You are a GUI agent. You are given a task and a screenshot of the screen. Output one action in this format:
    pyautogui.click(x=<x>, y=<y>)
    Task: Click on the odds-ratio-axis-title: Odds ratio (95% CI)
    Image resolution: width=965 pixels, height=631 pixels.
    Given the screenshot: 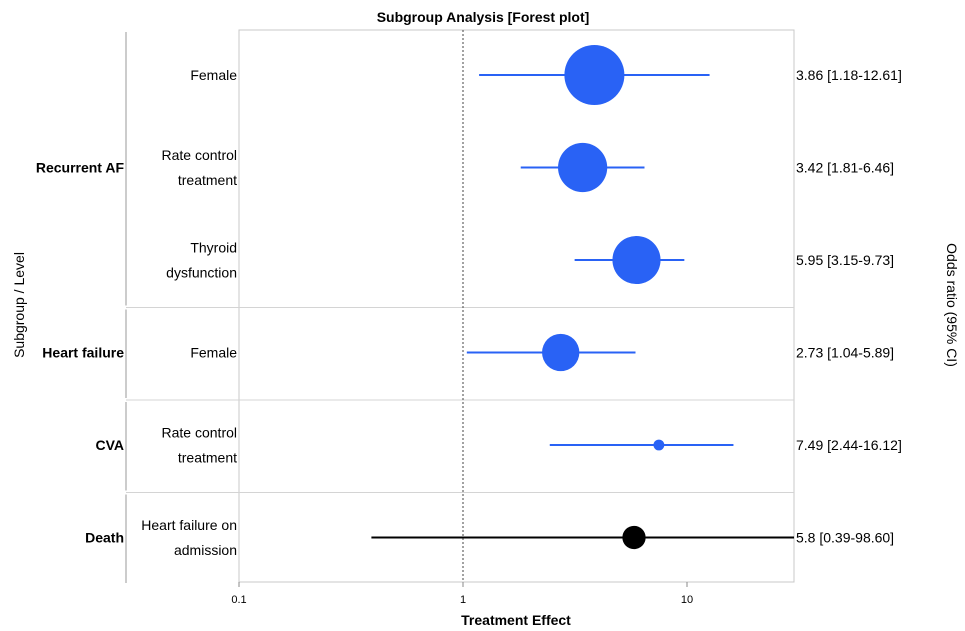 What is the action you would take?
    pyautogui.click(x=952, y=305)
    